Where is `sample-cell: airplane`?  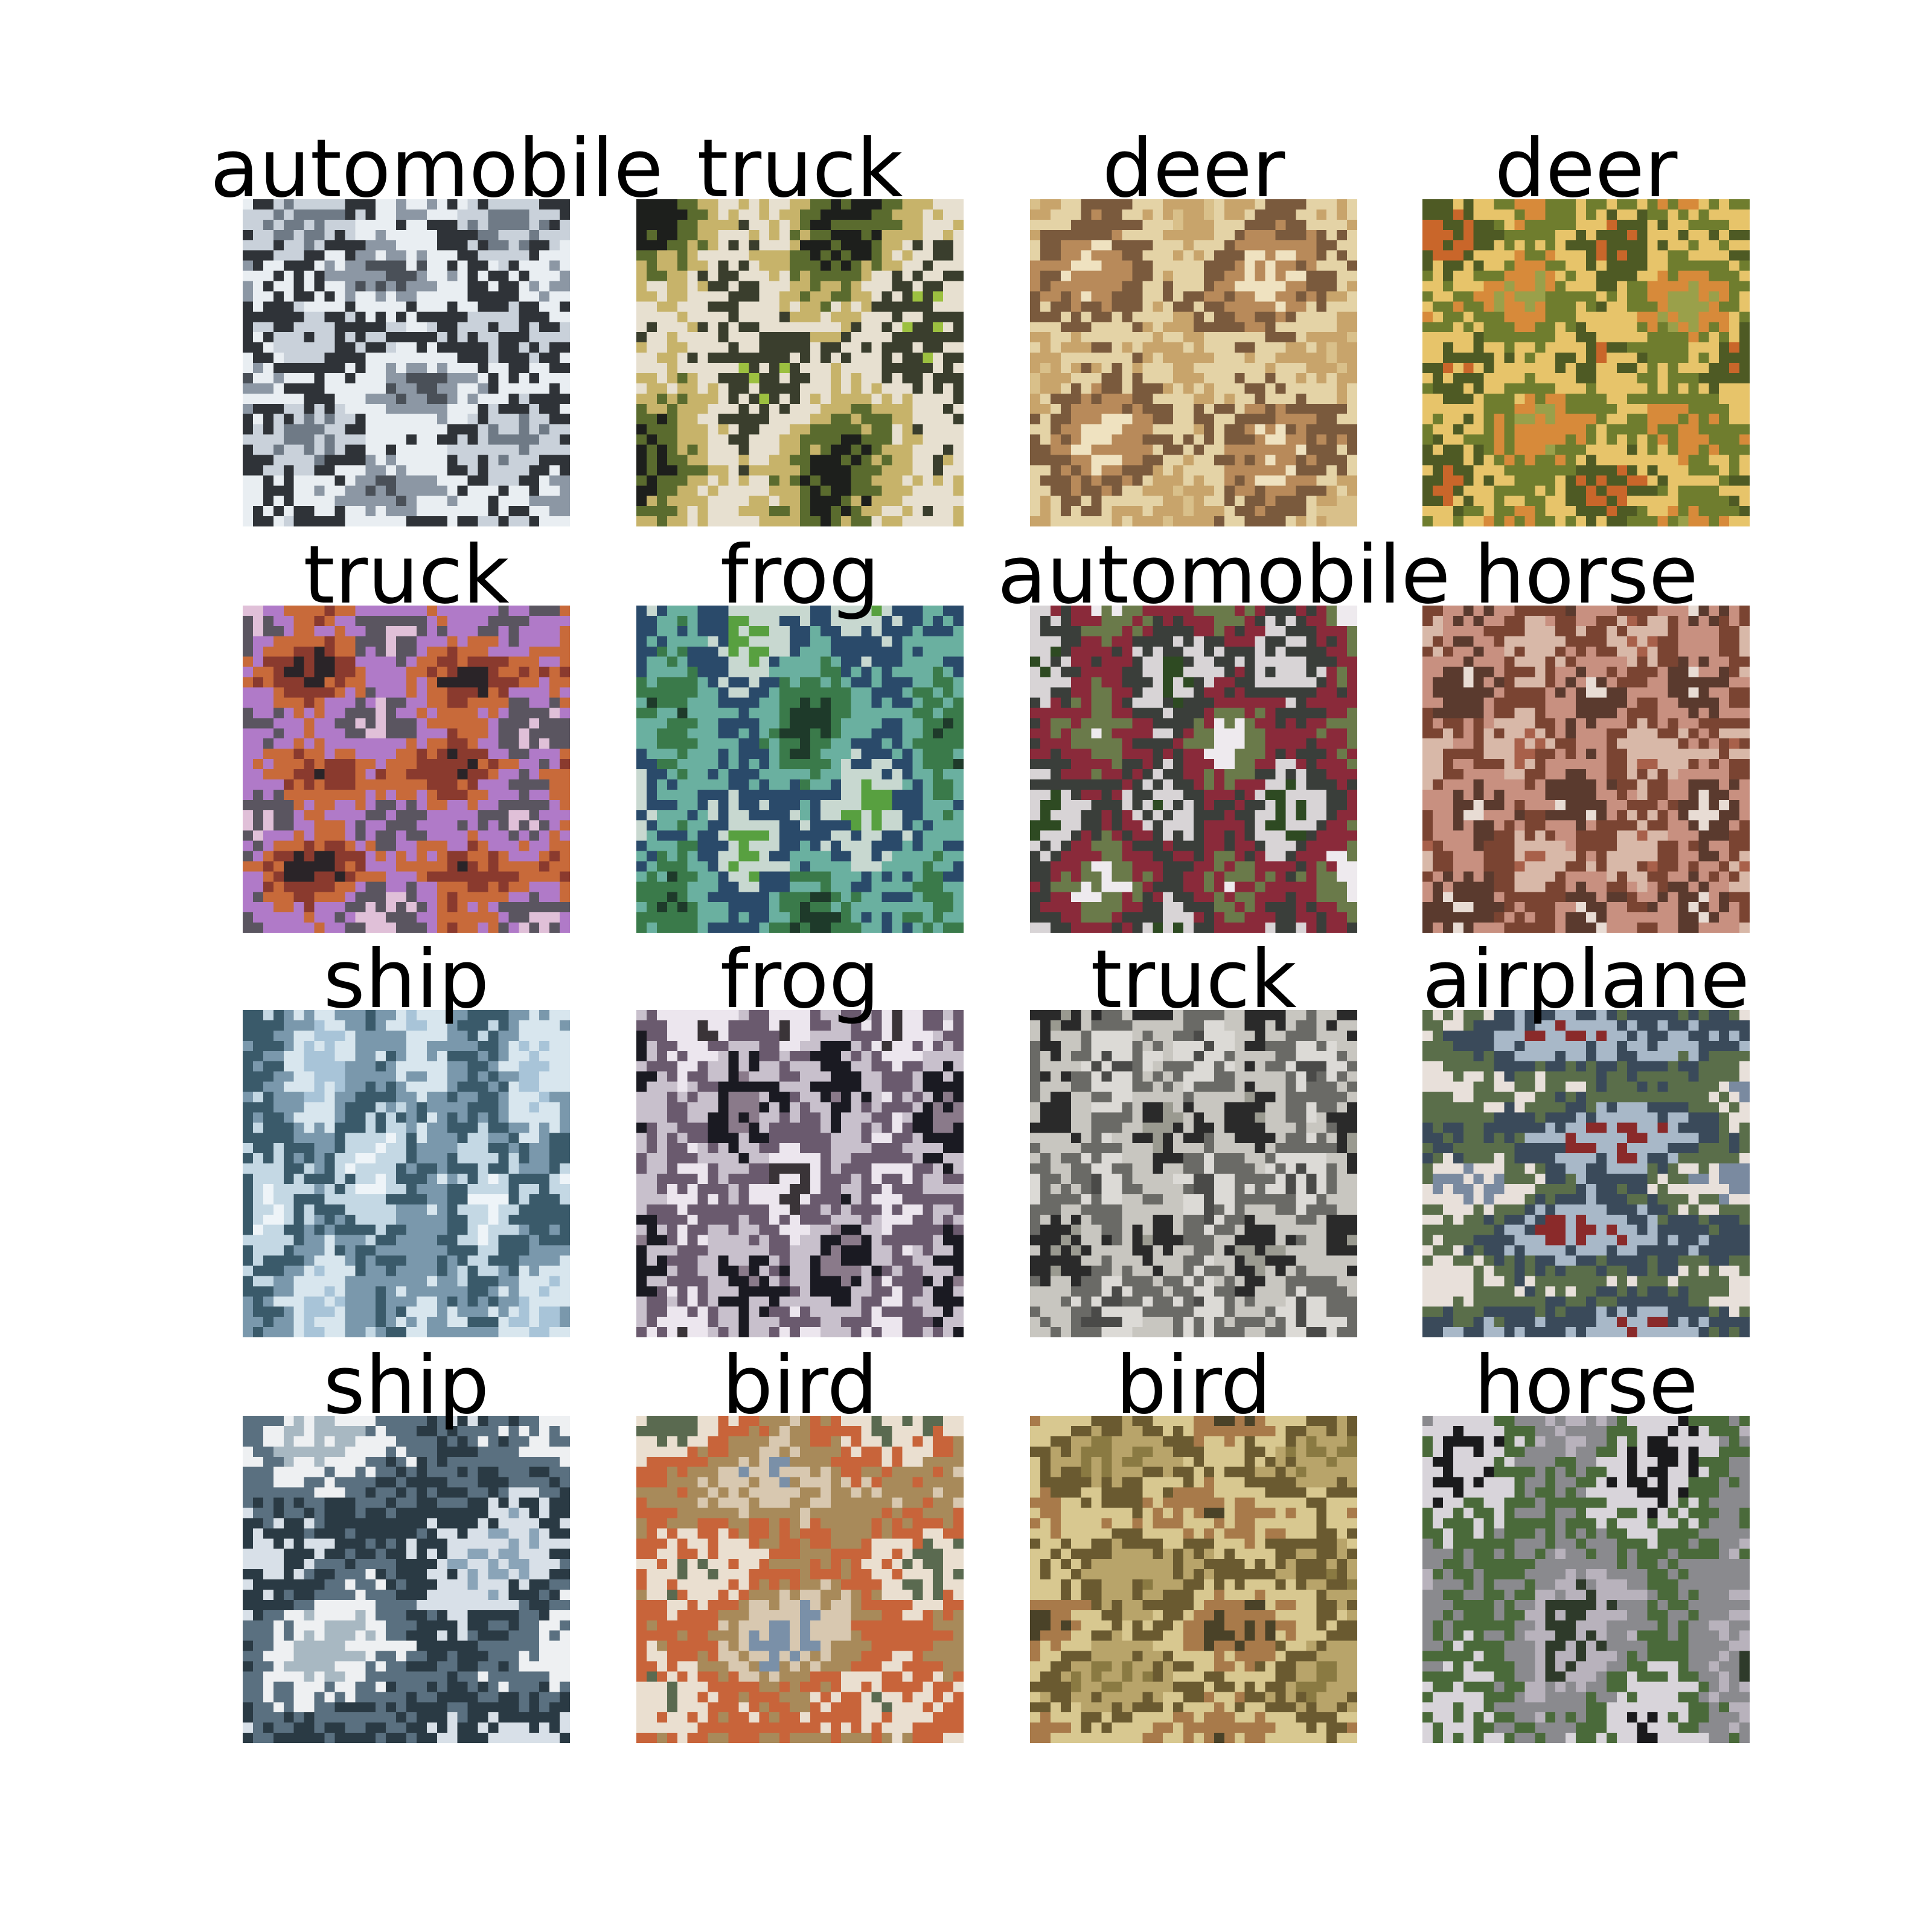
sample-cell: airplane is located at coordinates (1586, 1149).